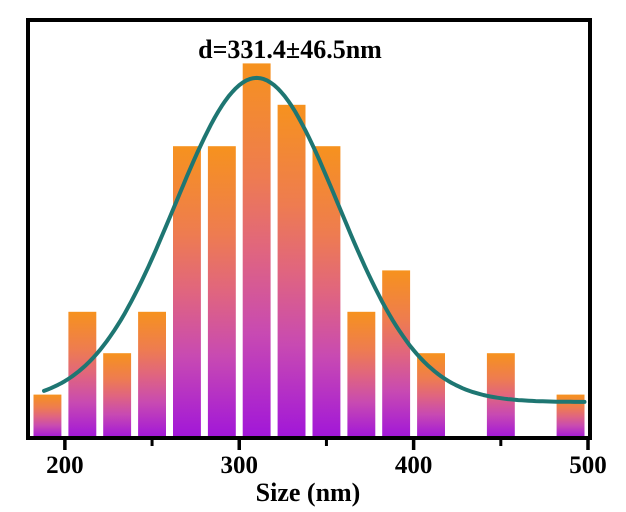  What do you see at coordinates (65, 465) in the screenshot?
I see `x-tick-label: 200` at bounding box center [65, 465].